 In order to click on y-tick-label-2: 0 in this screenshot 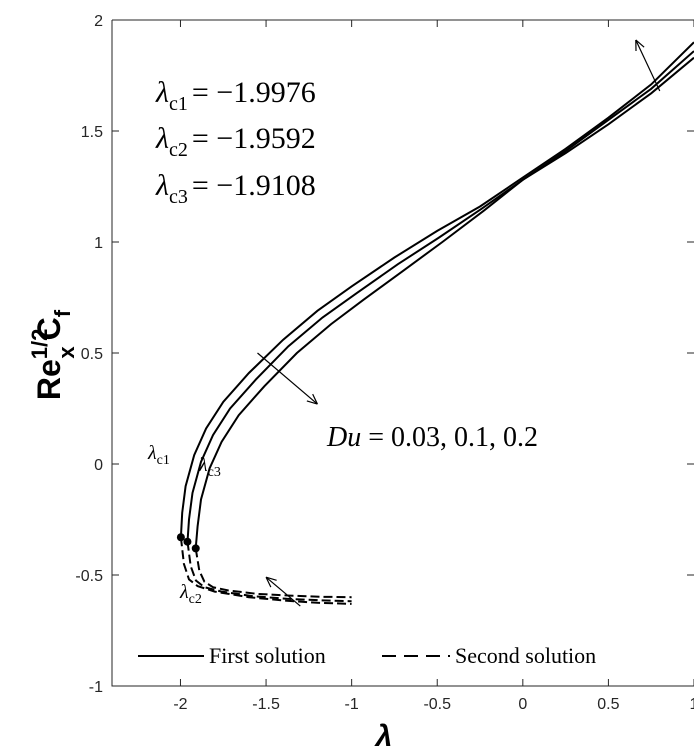, I will do `click(98, 465)`.